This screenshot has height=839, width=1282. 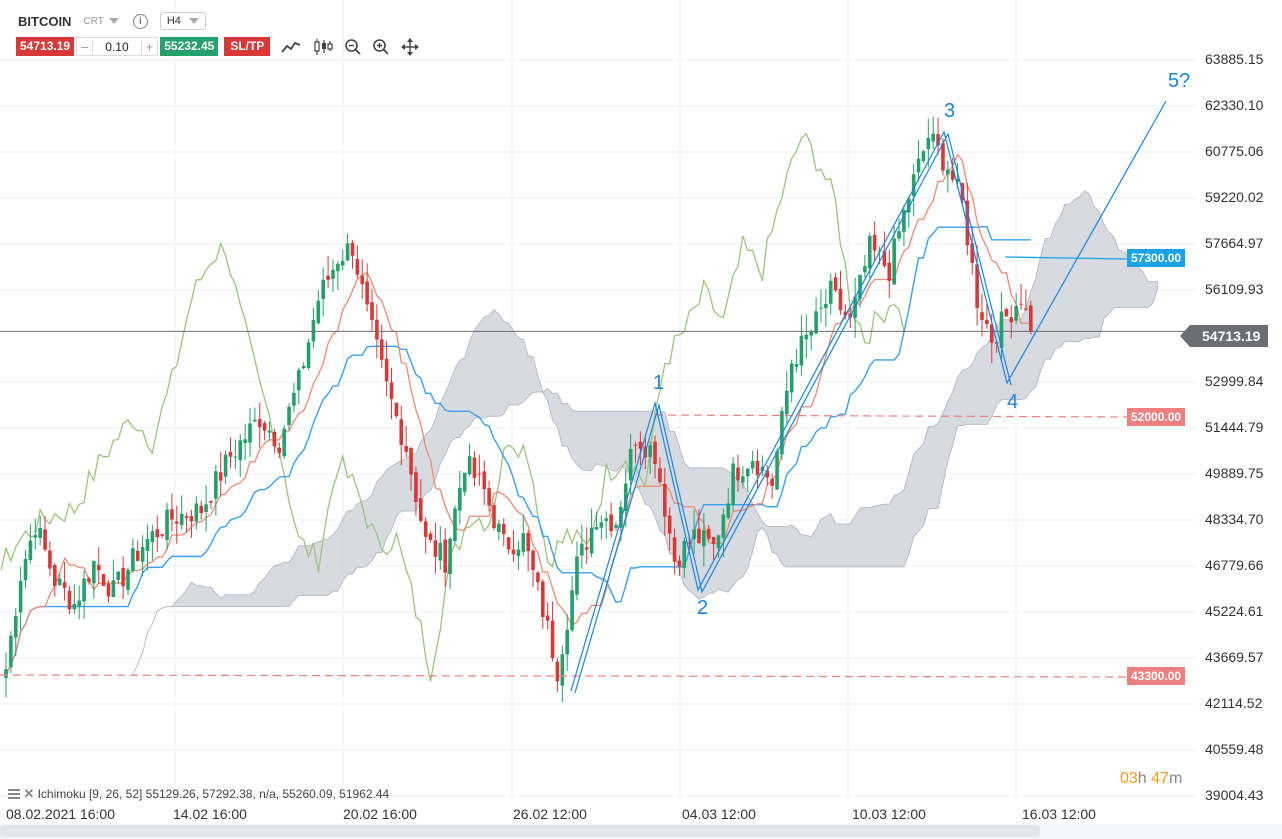 What do you see at coordinates (1175, 778) in the screenshot?
I see `timer-m: m` at bounding box center [1175, 778].